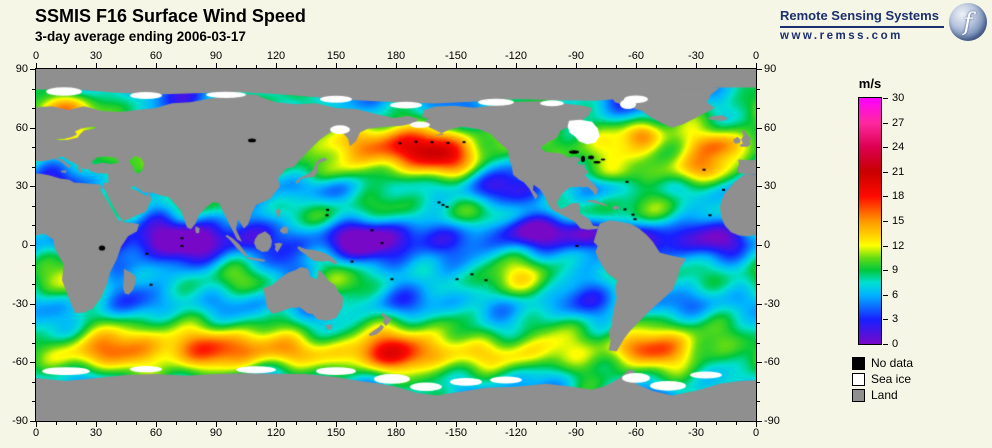  What do you see at coordinates (396, 433) in the screenshot?
I see `lon-tick-label-bottom: 180` at bounding box center [396, 433].